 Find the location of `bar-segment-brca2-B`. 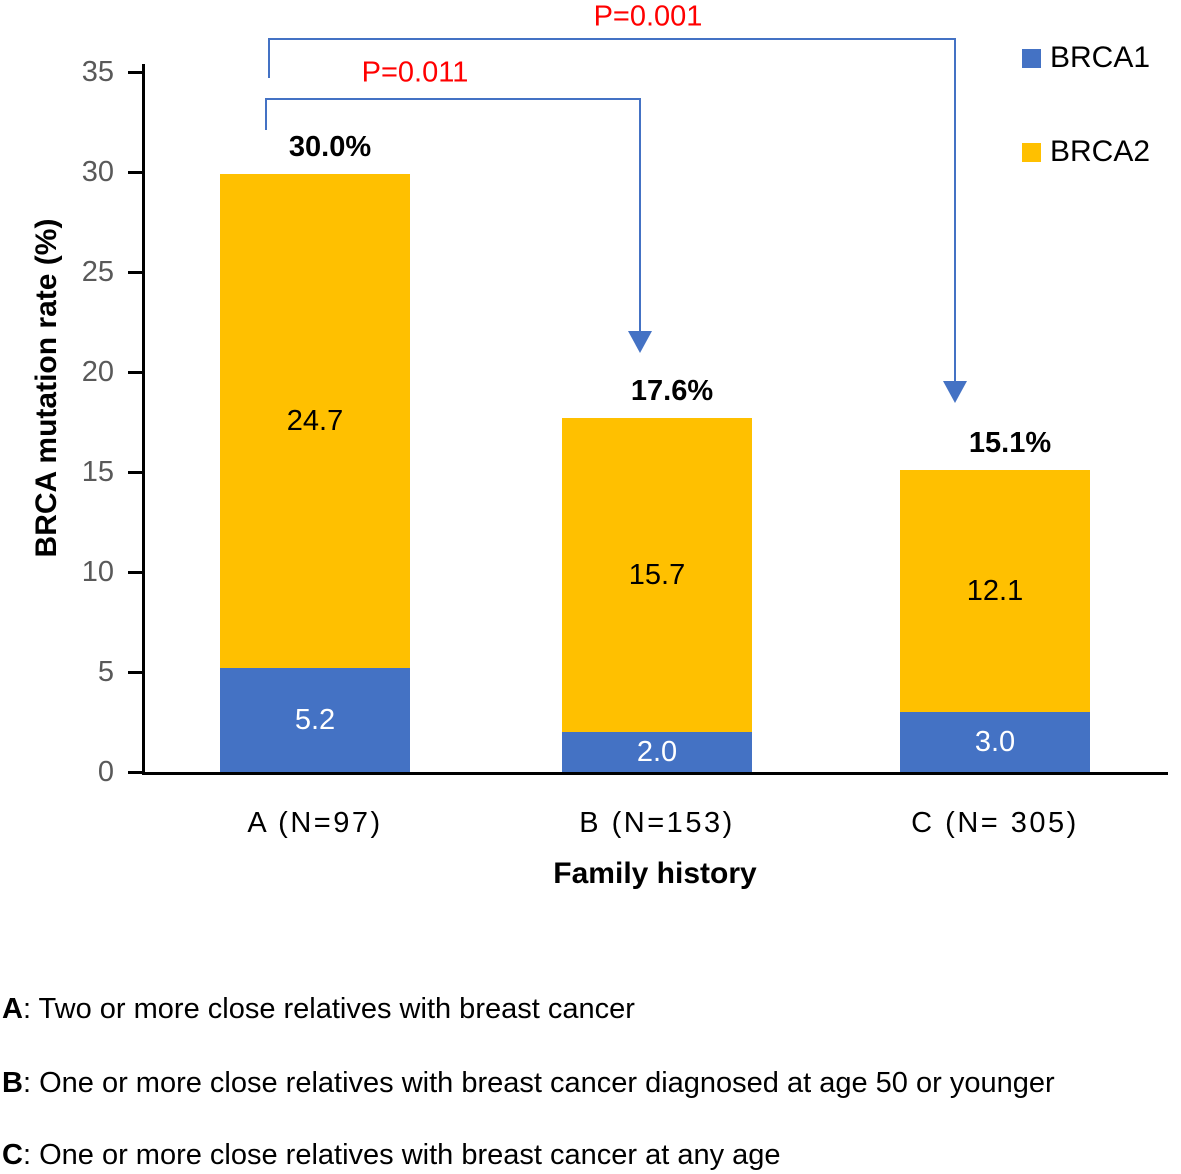

bar-segment-brca2-B is located at coordinates (657, 575).